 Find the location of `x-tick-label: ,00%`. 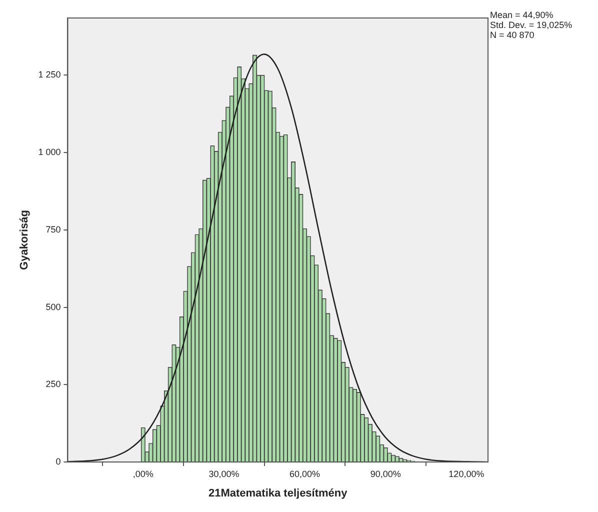

x-tick-label: ,00% is located at coordinates (143, 473).